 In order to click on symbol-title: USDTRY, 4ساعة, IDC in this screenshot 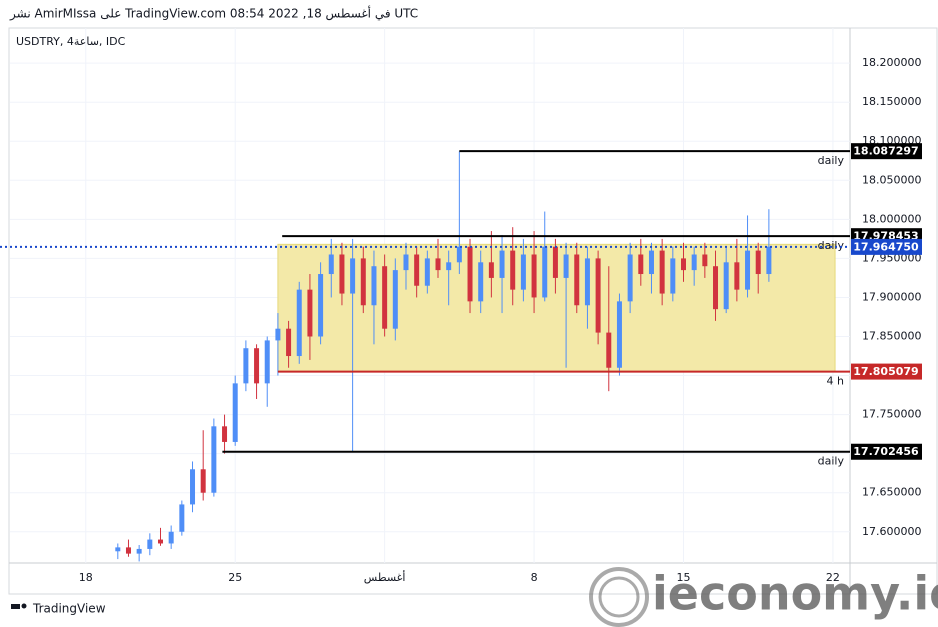, I will do `click(71, 41)`.